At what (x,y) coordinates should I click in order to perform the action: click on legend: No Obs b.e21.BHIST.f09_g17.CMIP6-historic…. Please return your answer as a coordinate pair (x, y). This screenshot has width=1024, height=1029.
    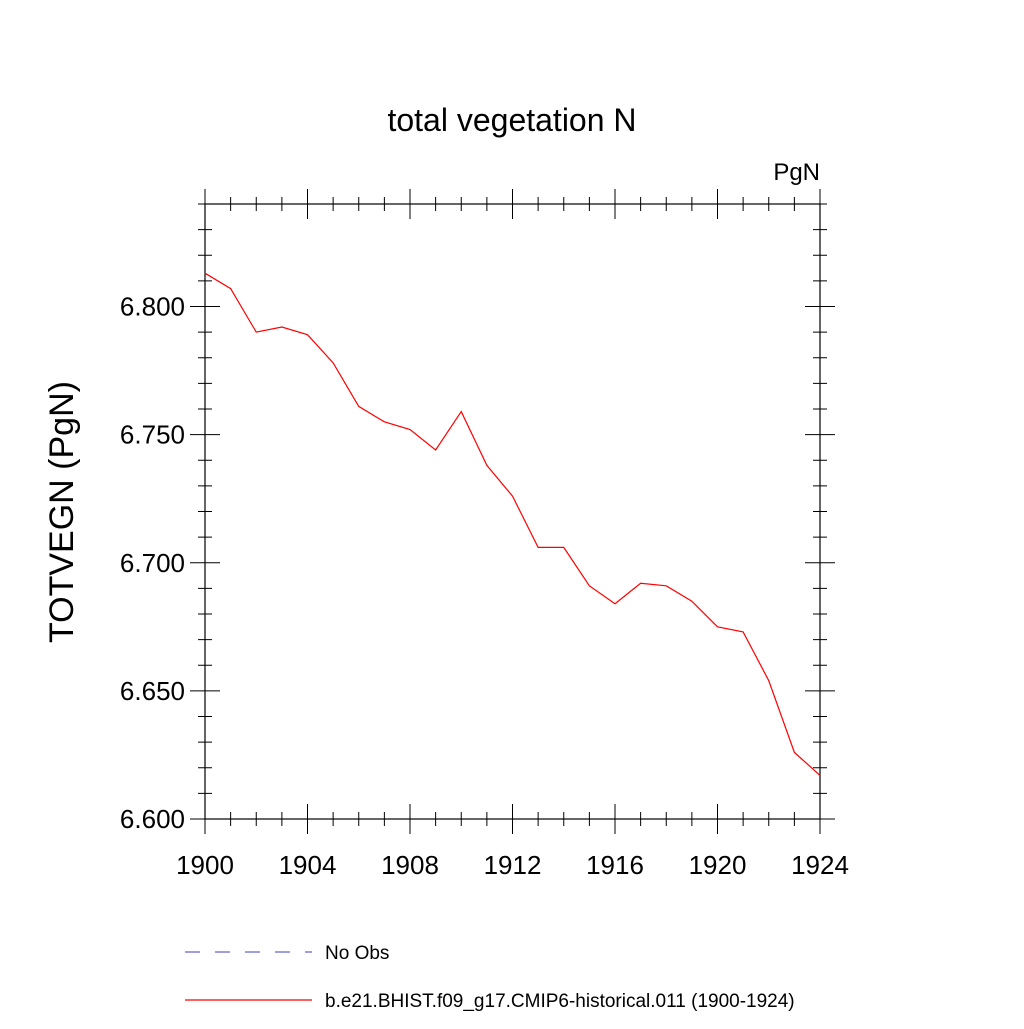
    Looking at the image, I should click on (490, 977).